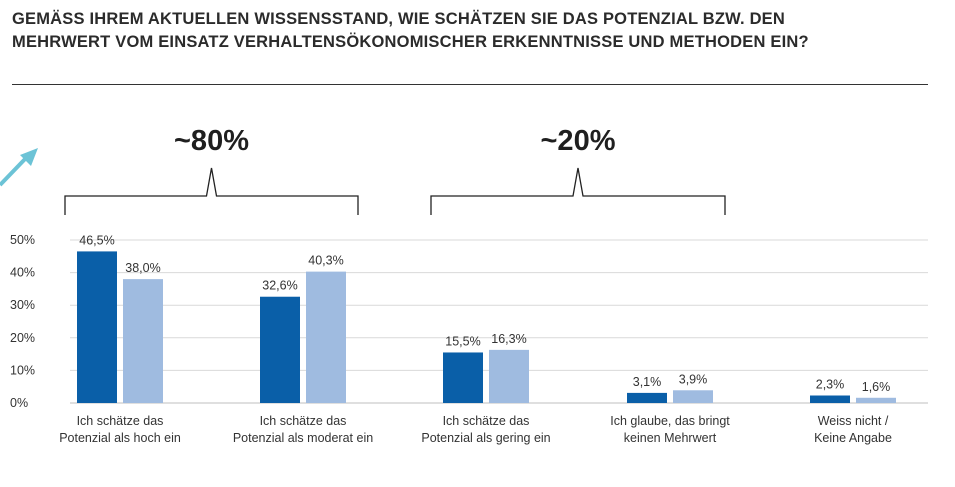 This screenshot has width=955, height=487. I want to click on data-label: 40,3%, so click(325, 261).